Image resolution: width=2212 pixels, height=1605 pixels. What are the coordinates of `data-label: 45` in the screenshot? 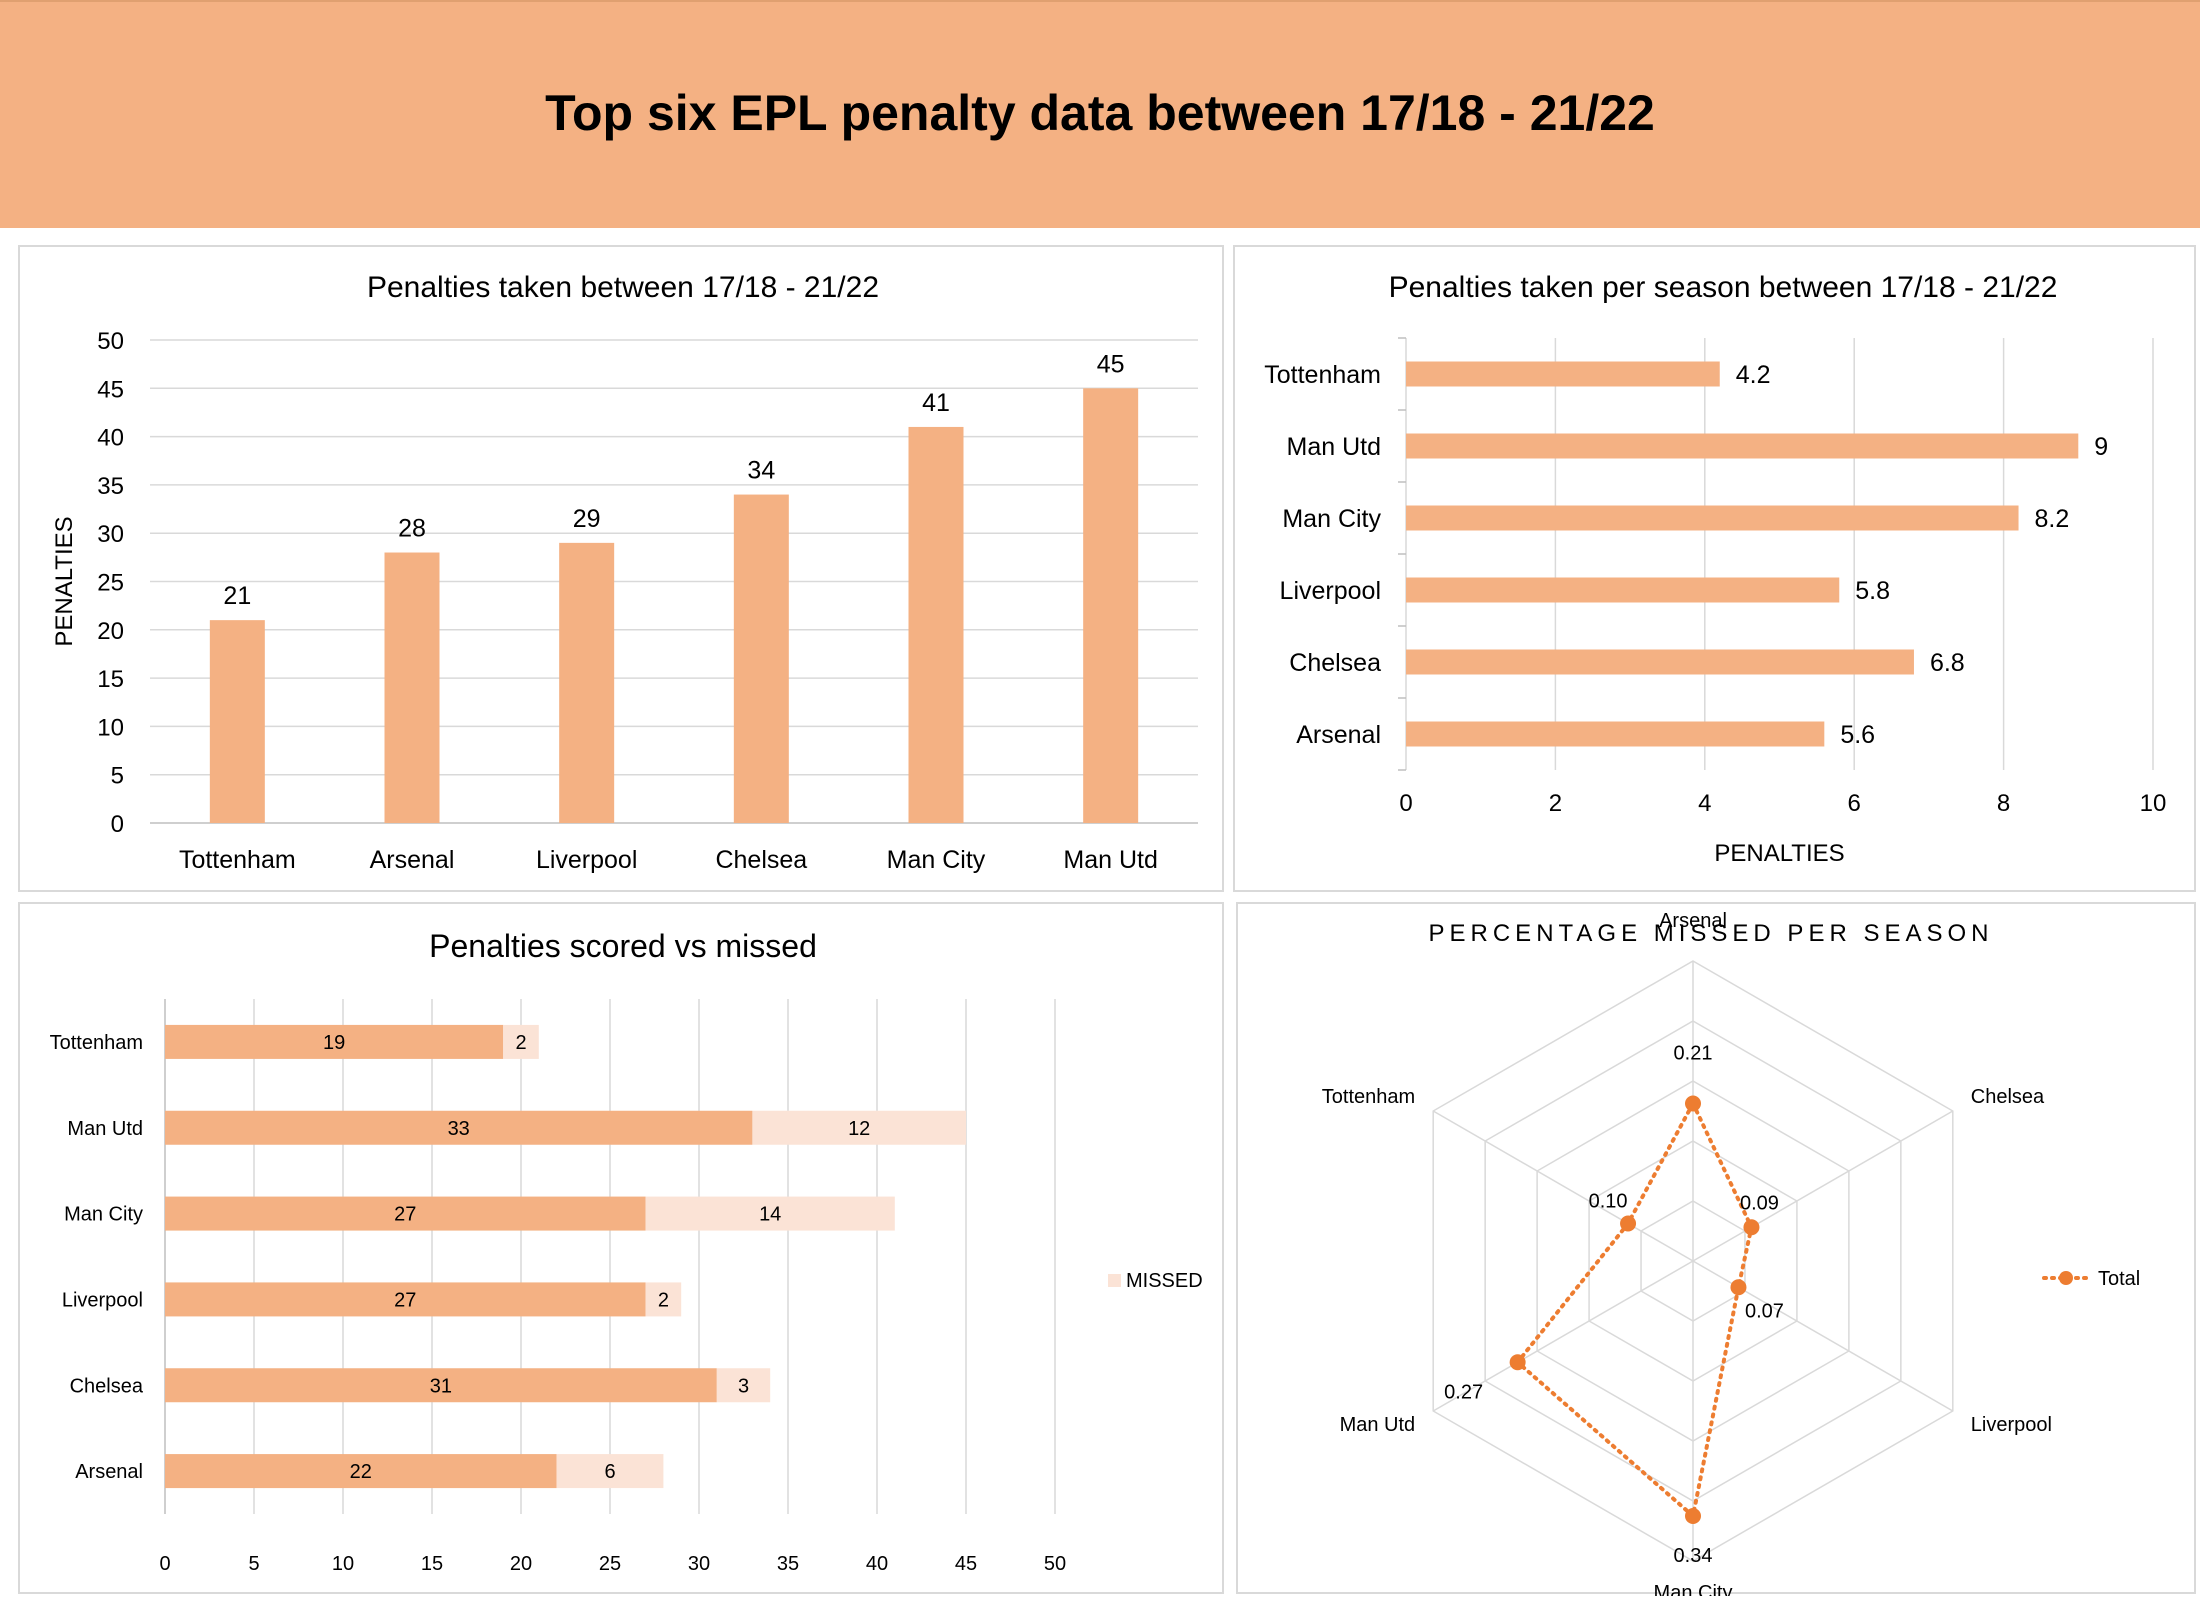 It's located at (1111, 364).